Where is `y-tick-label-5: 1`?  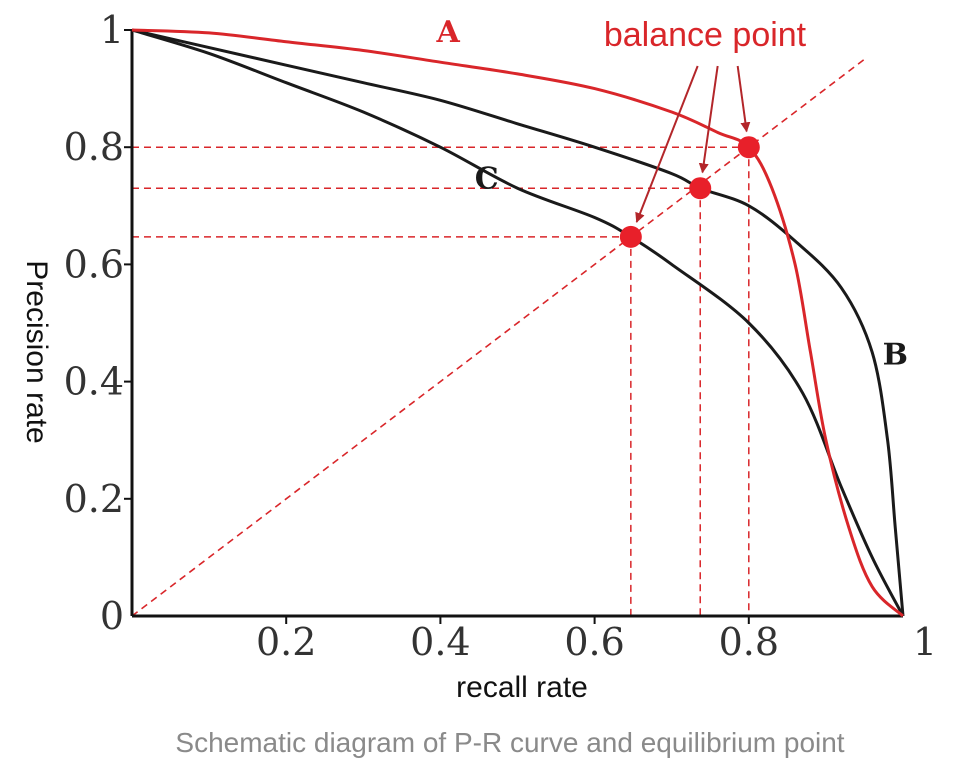 y-tick-label-5: 1 is located at coordinates (112, 30).